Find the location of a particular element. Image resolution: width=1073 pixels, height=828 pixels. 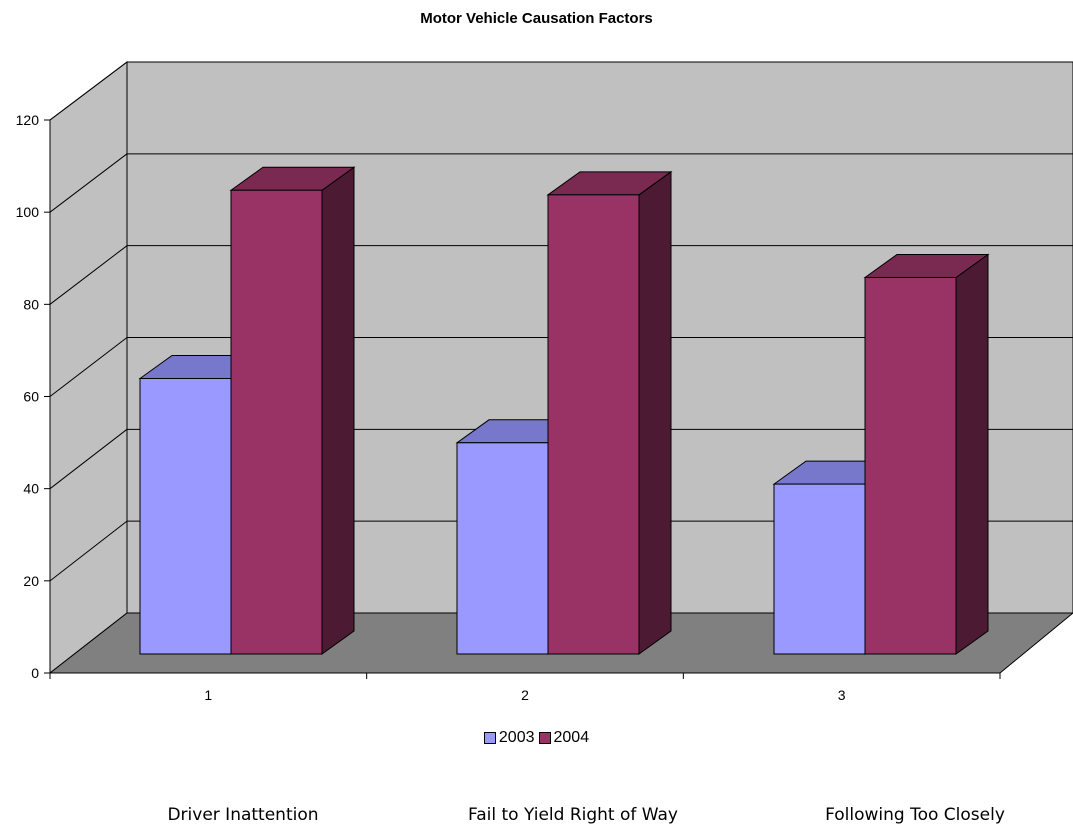

legend-item-2004: 2004 is located at coordinates (564, 738).